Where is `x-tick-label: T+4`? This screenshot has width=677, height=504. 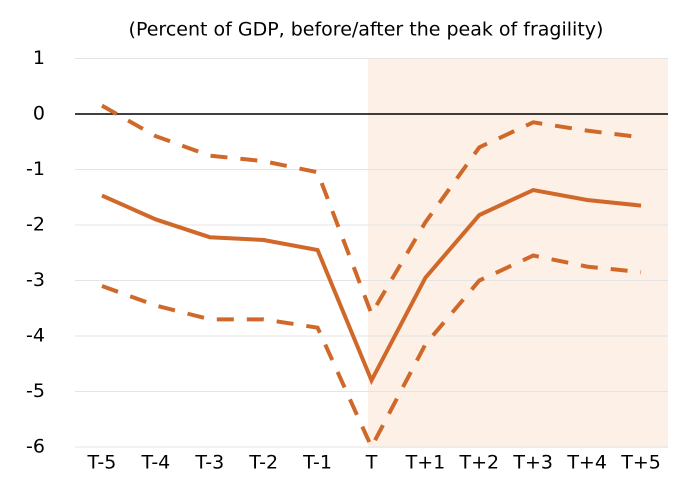 x-tick-label: T+4 is located at coordinates (586, 463).